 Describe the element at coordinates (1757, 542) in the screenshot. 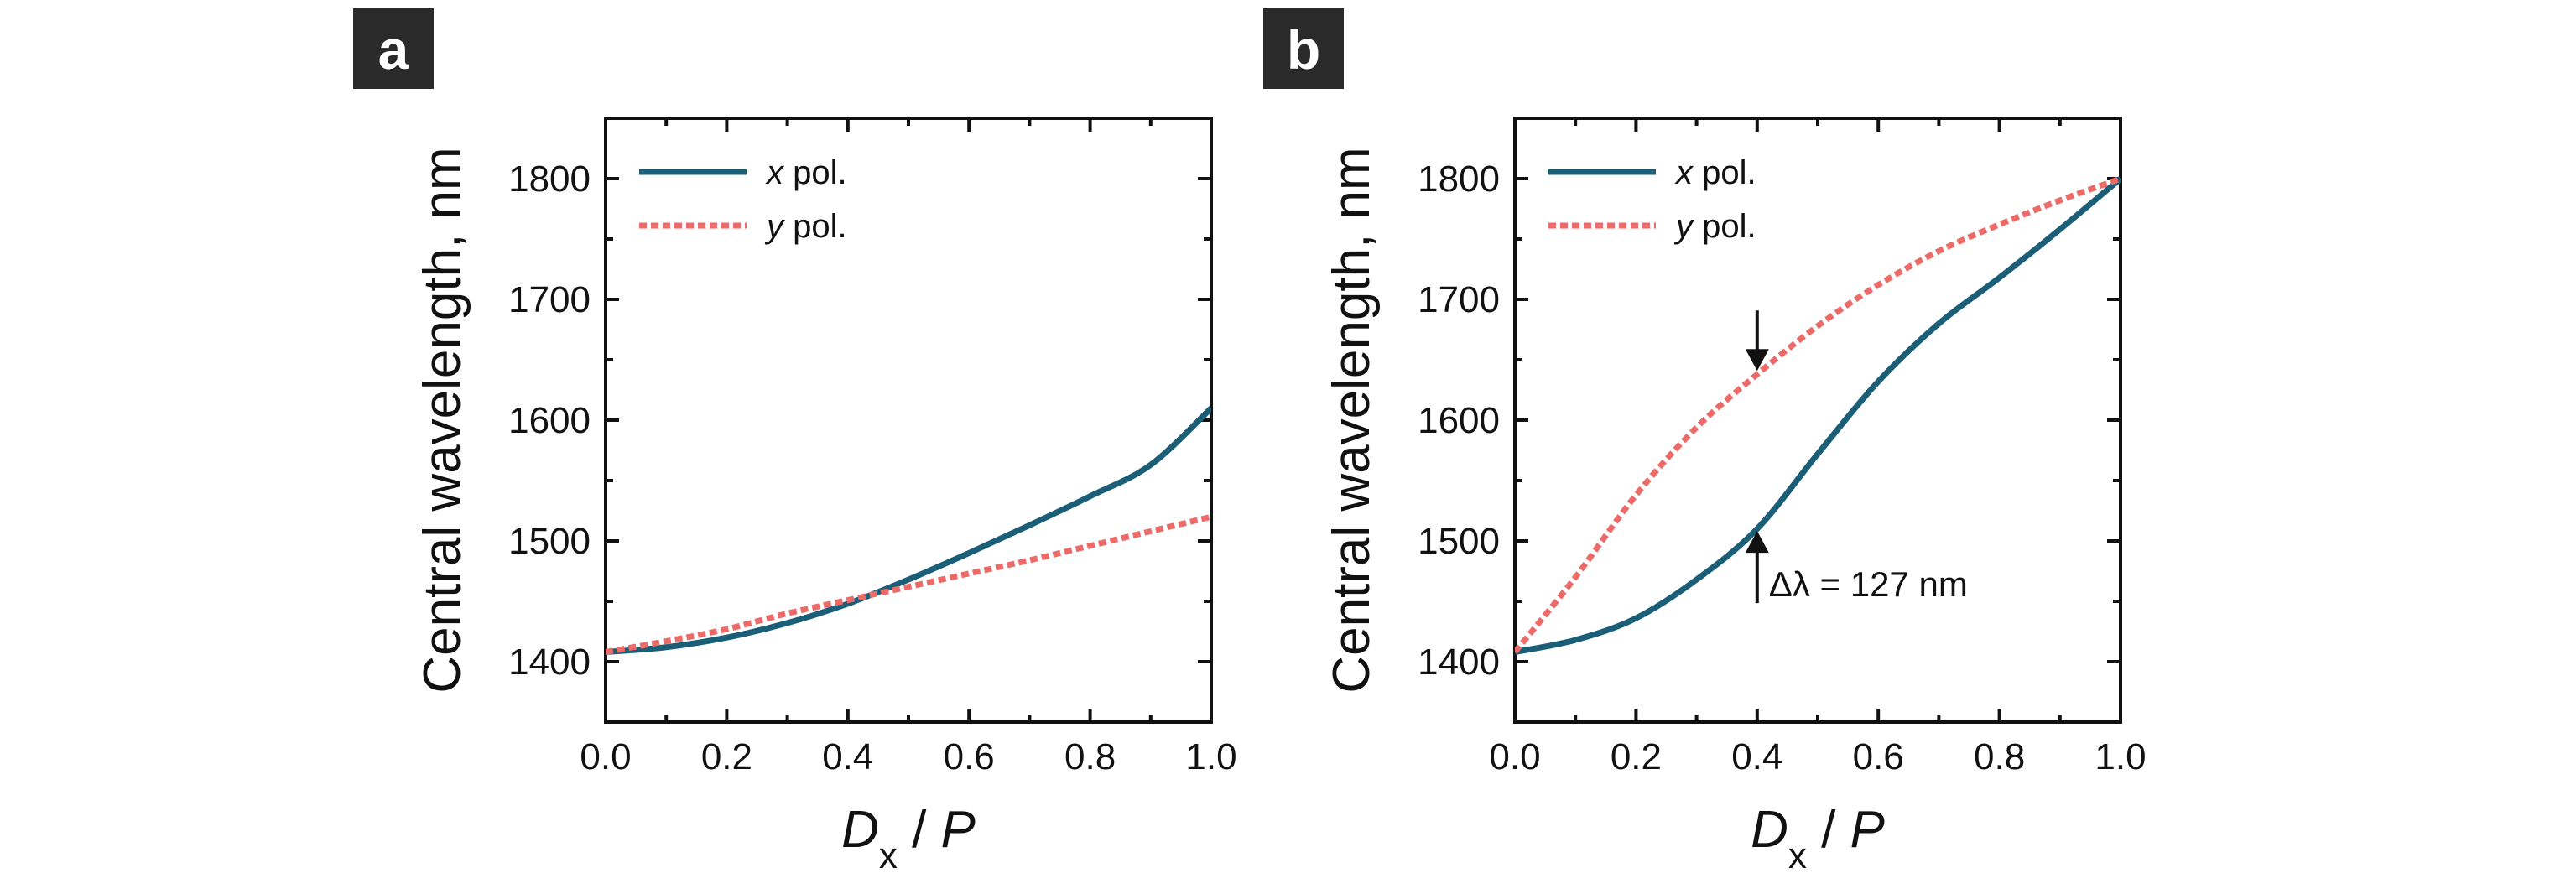

I see `annotation-arrow-up-head` at that location.